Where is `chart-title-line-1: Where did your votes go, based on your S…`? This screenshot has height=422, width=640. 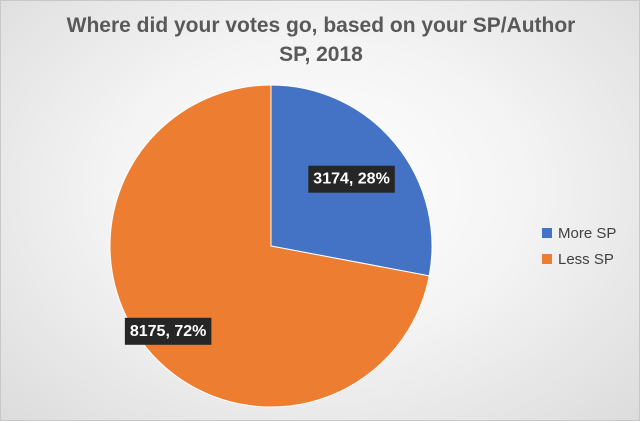
chart-title-line-1: Where did your votes go, based on your S… is located at coordinates (321, 25).